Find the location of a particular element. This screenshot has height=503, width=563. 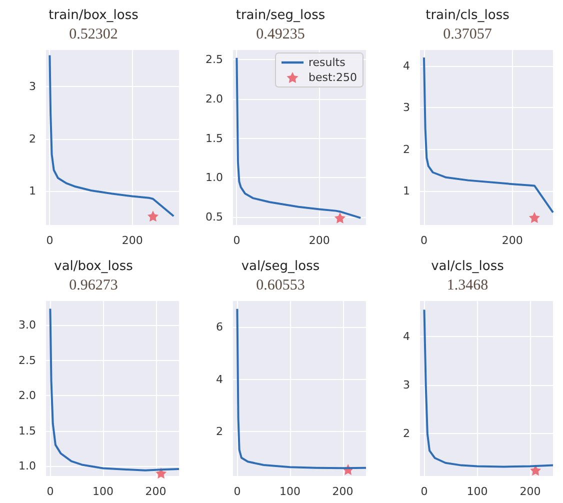

chart-title: val/seg_loss is located at coordinates (280, 266).